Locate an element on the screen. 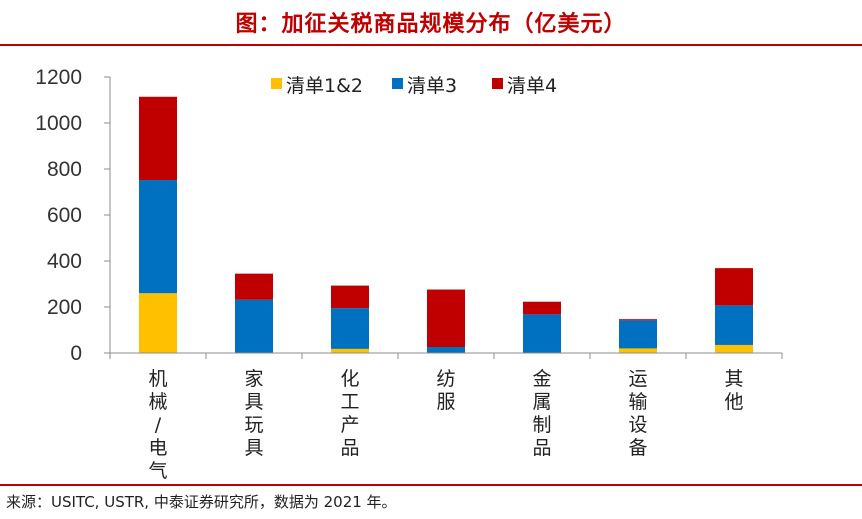  x-category-label: 运输设备 is located at coordinates (637, 413).